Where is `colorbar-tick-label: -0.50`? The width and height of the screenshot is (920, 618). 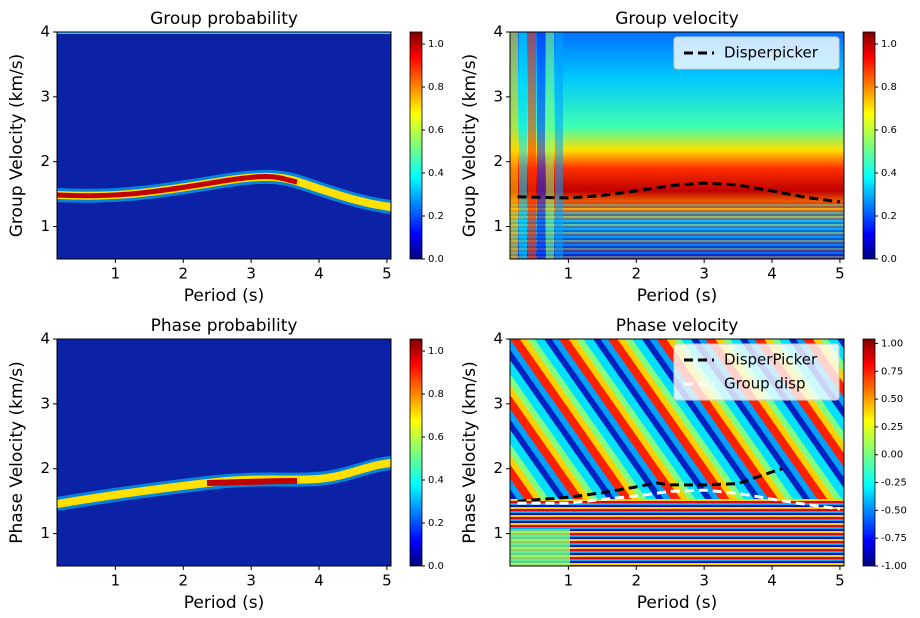
colorbar-tick-label: -0.50 is located at coordinates (894, 510).